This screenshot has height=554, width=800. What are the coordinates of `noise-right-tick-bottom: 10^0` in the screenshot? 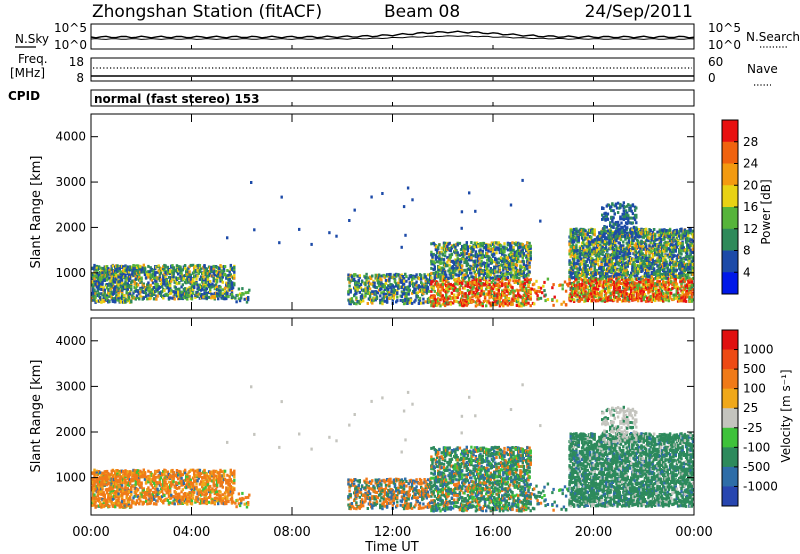 It's located at (724, 45).